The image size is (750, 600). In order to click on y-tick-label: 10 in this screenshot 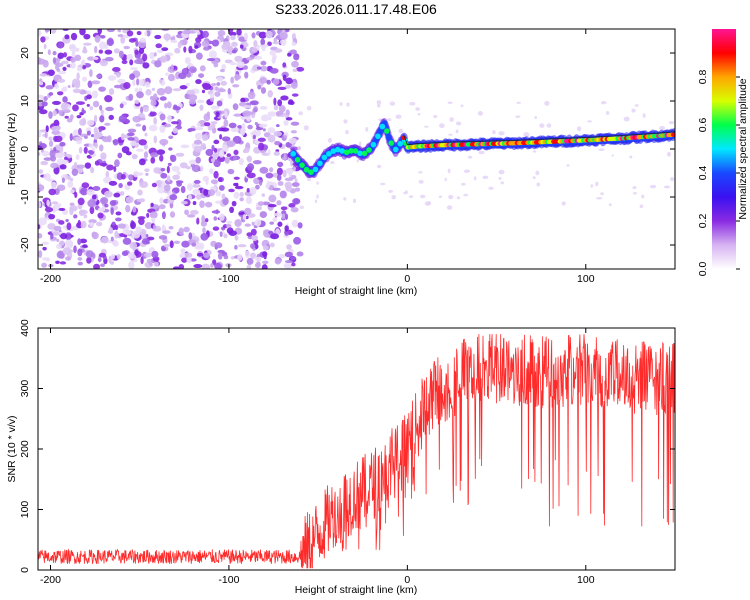, I will do `click(25, 101)`.